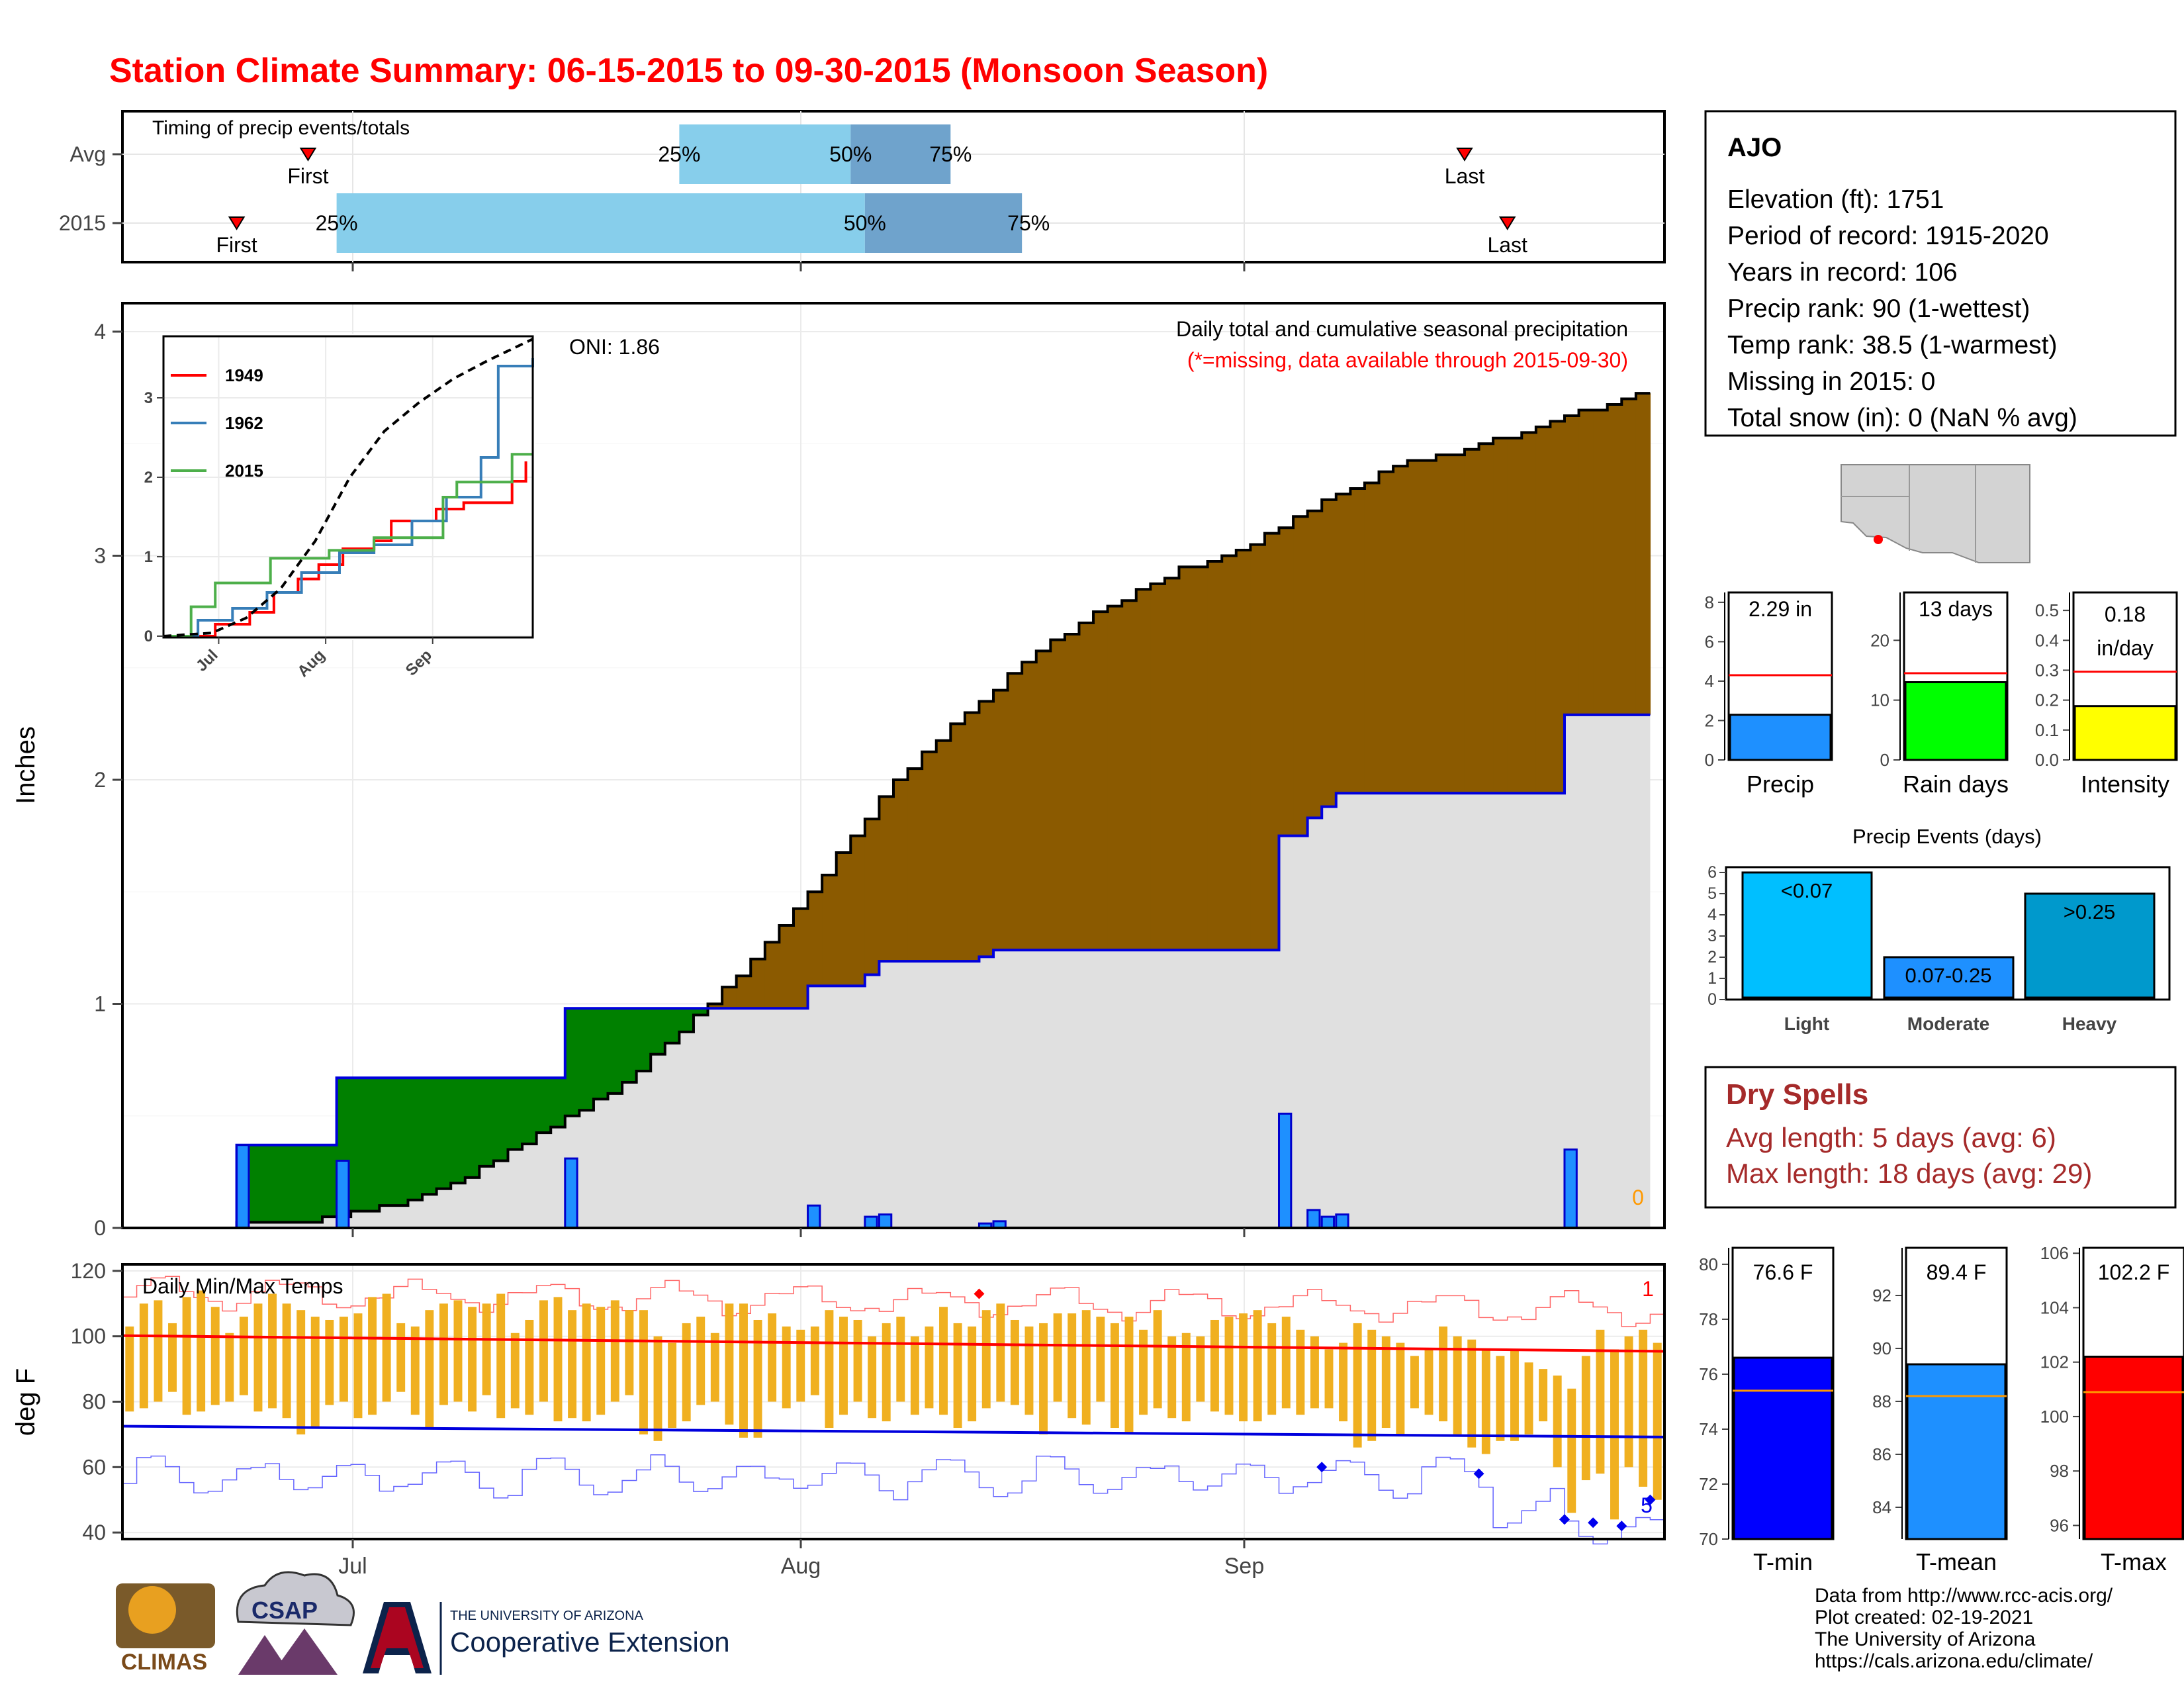 The width and height of the screenshot is (2184, 1688). I want to click on dry-spells-avg: Avg length: 5 days (avg: 6), so click(1891, 1137).